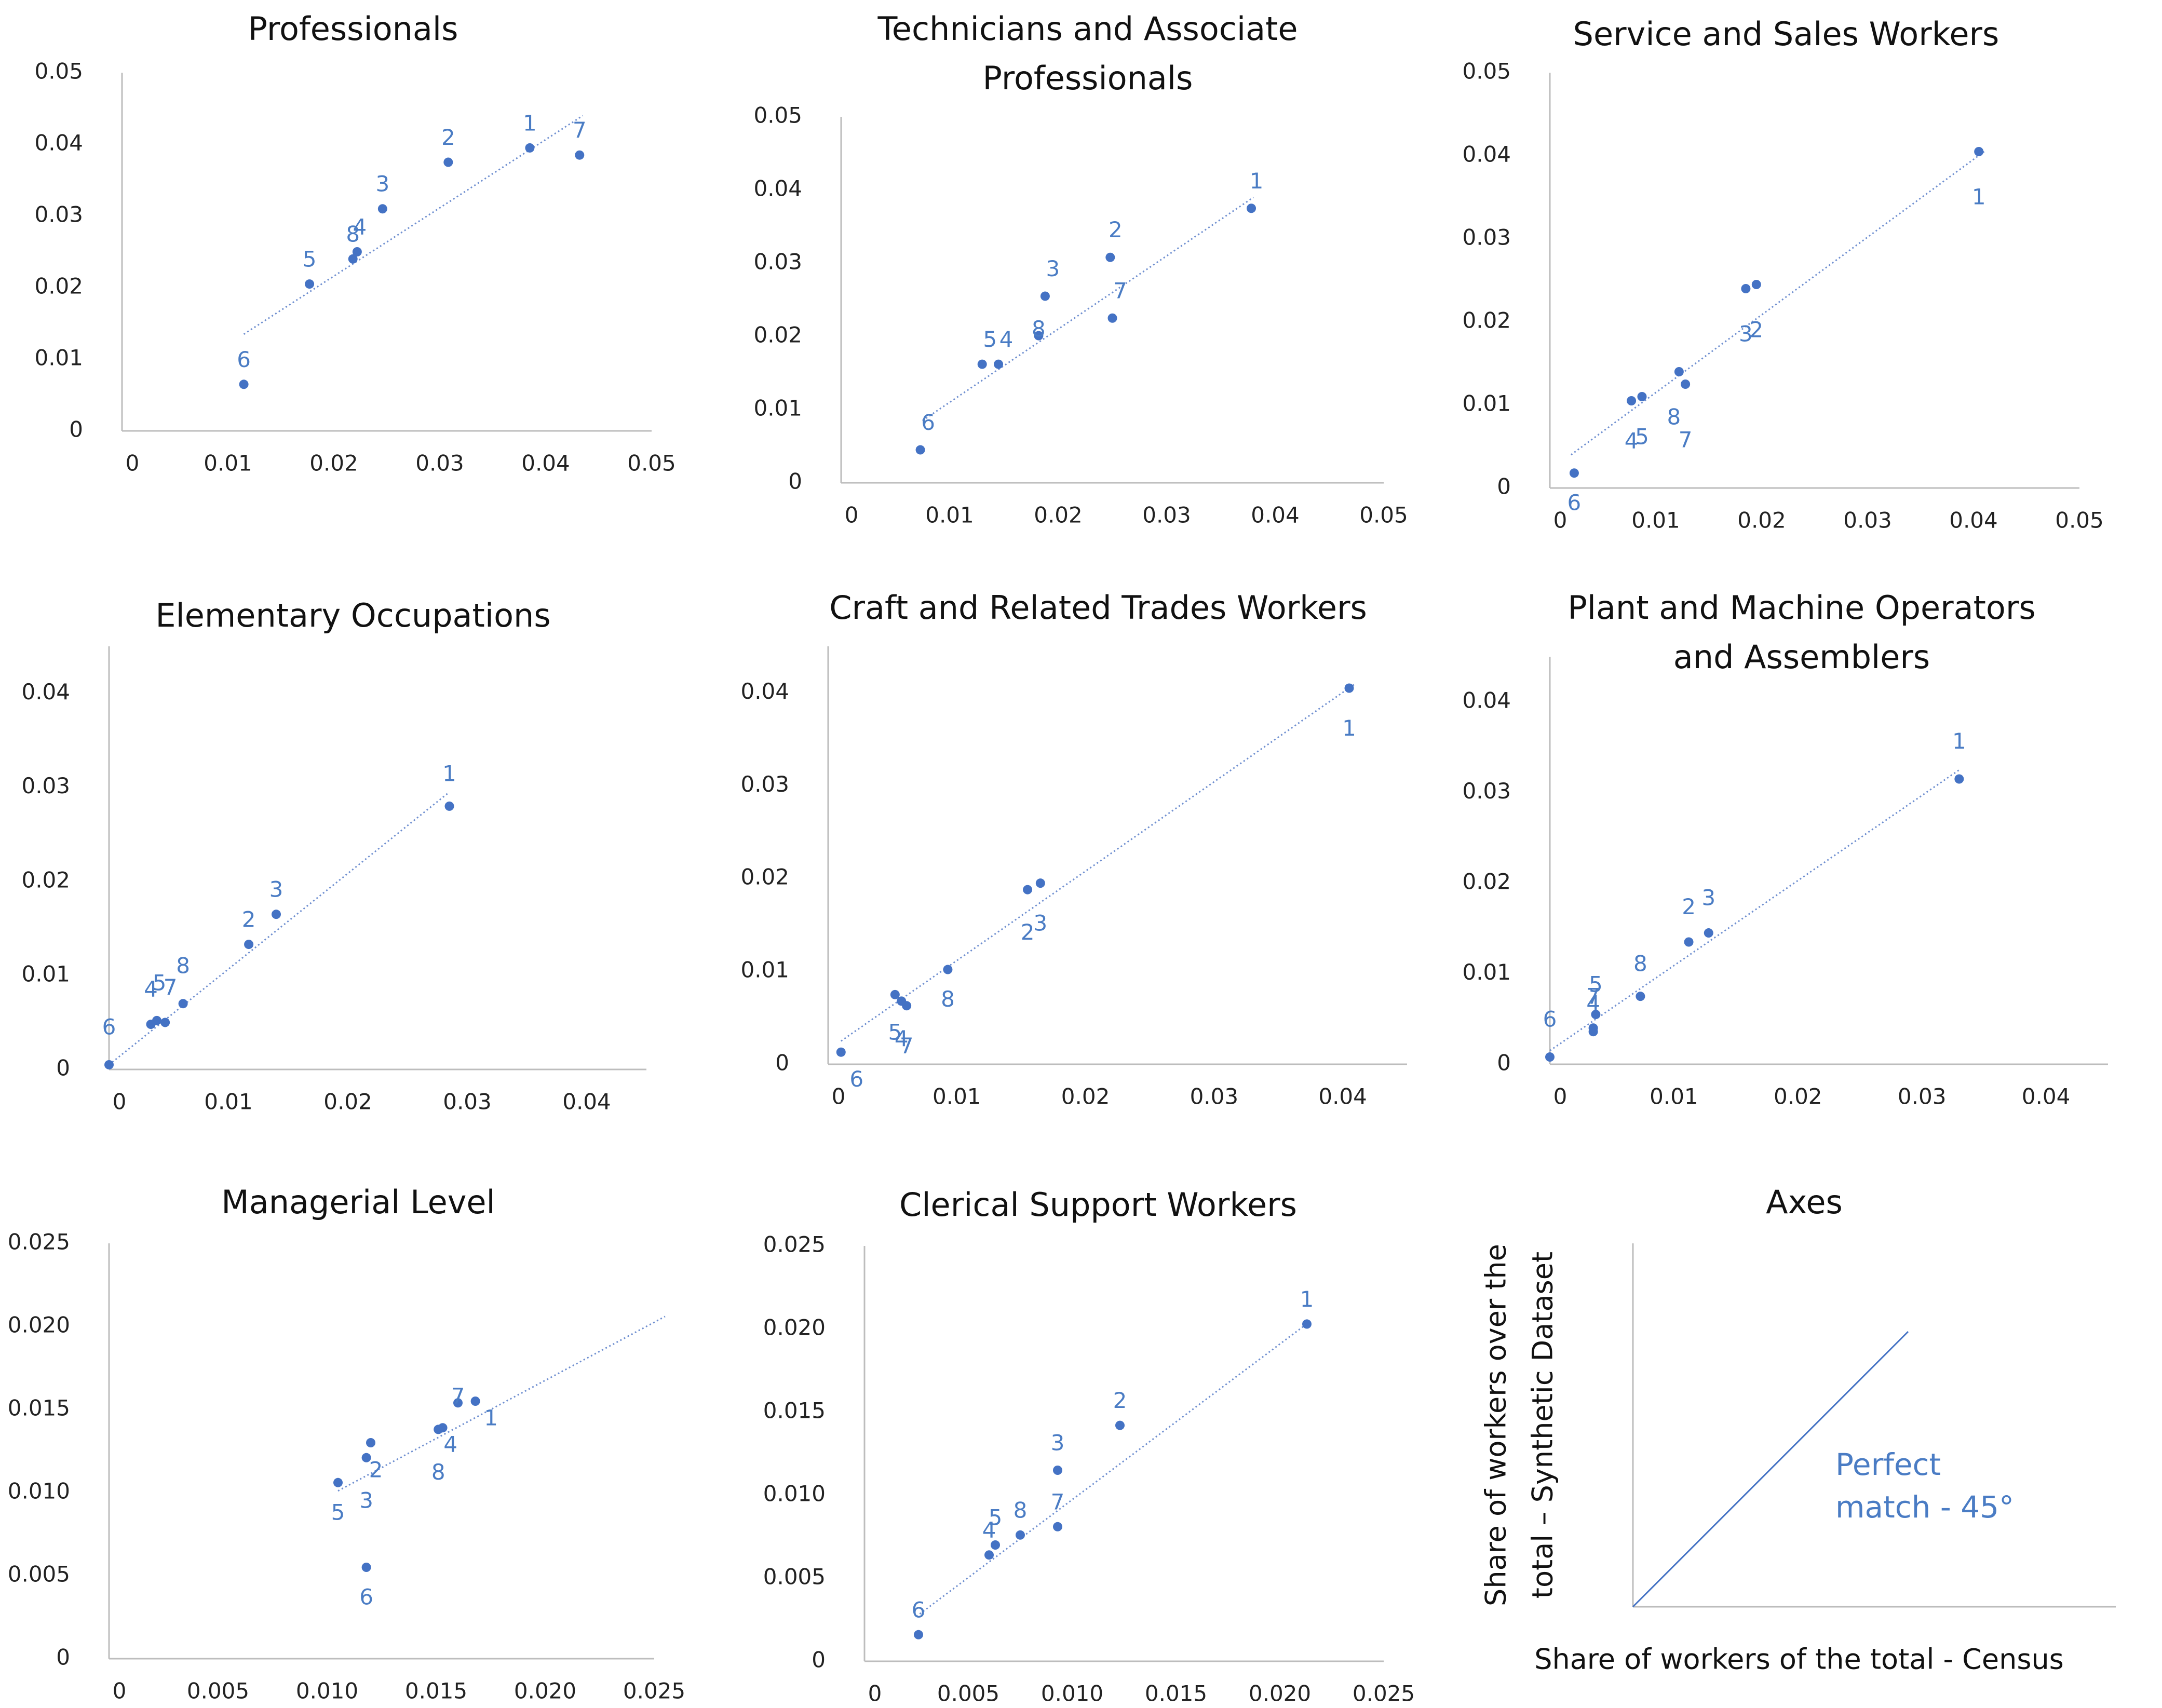 This screenshot has width=2162, height=1708. Describe the element at coordinates (39, 1325) in the screenshot. I see `y-tick-label: 0.020` at that location.